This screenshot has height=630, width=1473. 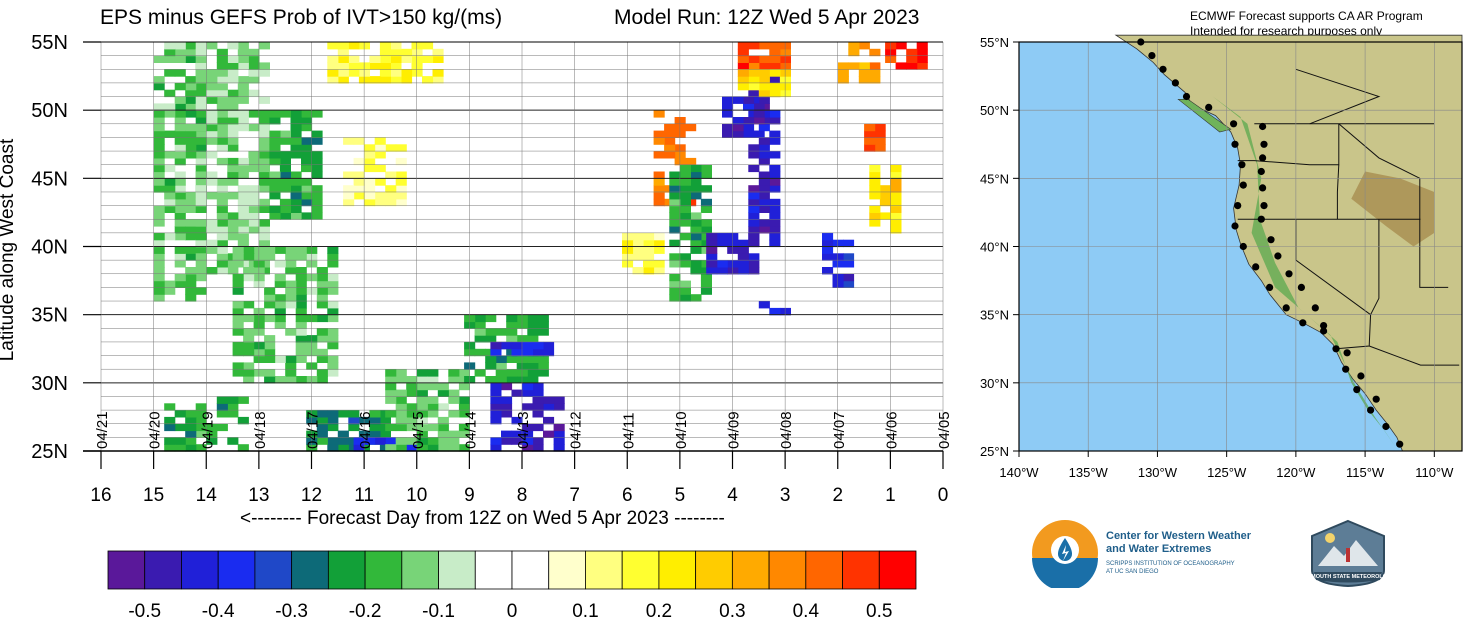 I want to click on date-label: 04/15, so click(x=418, y=430).